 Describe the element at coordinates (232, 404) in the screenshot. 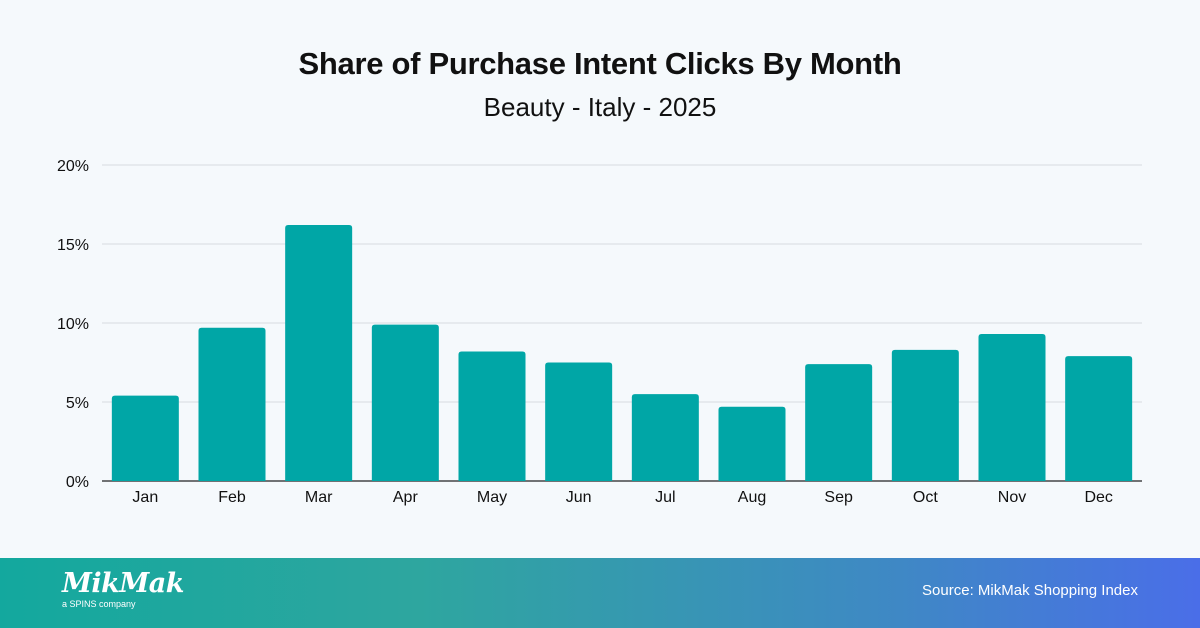

I see `bar-feb` at that location.